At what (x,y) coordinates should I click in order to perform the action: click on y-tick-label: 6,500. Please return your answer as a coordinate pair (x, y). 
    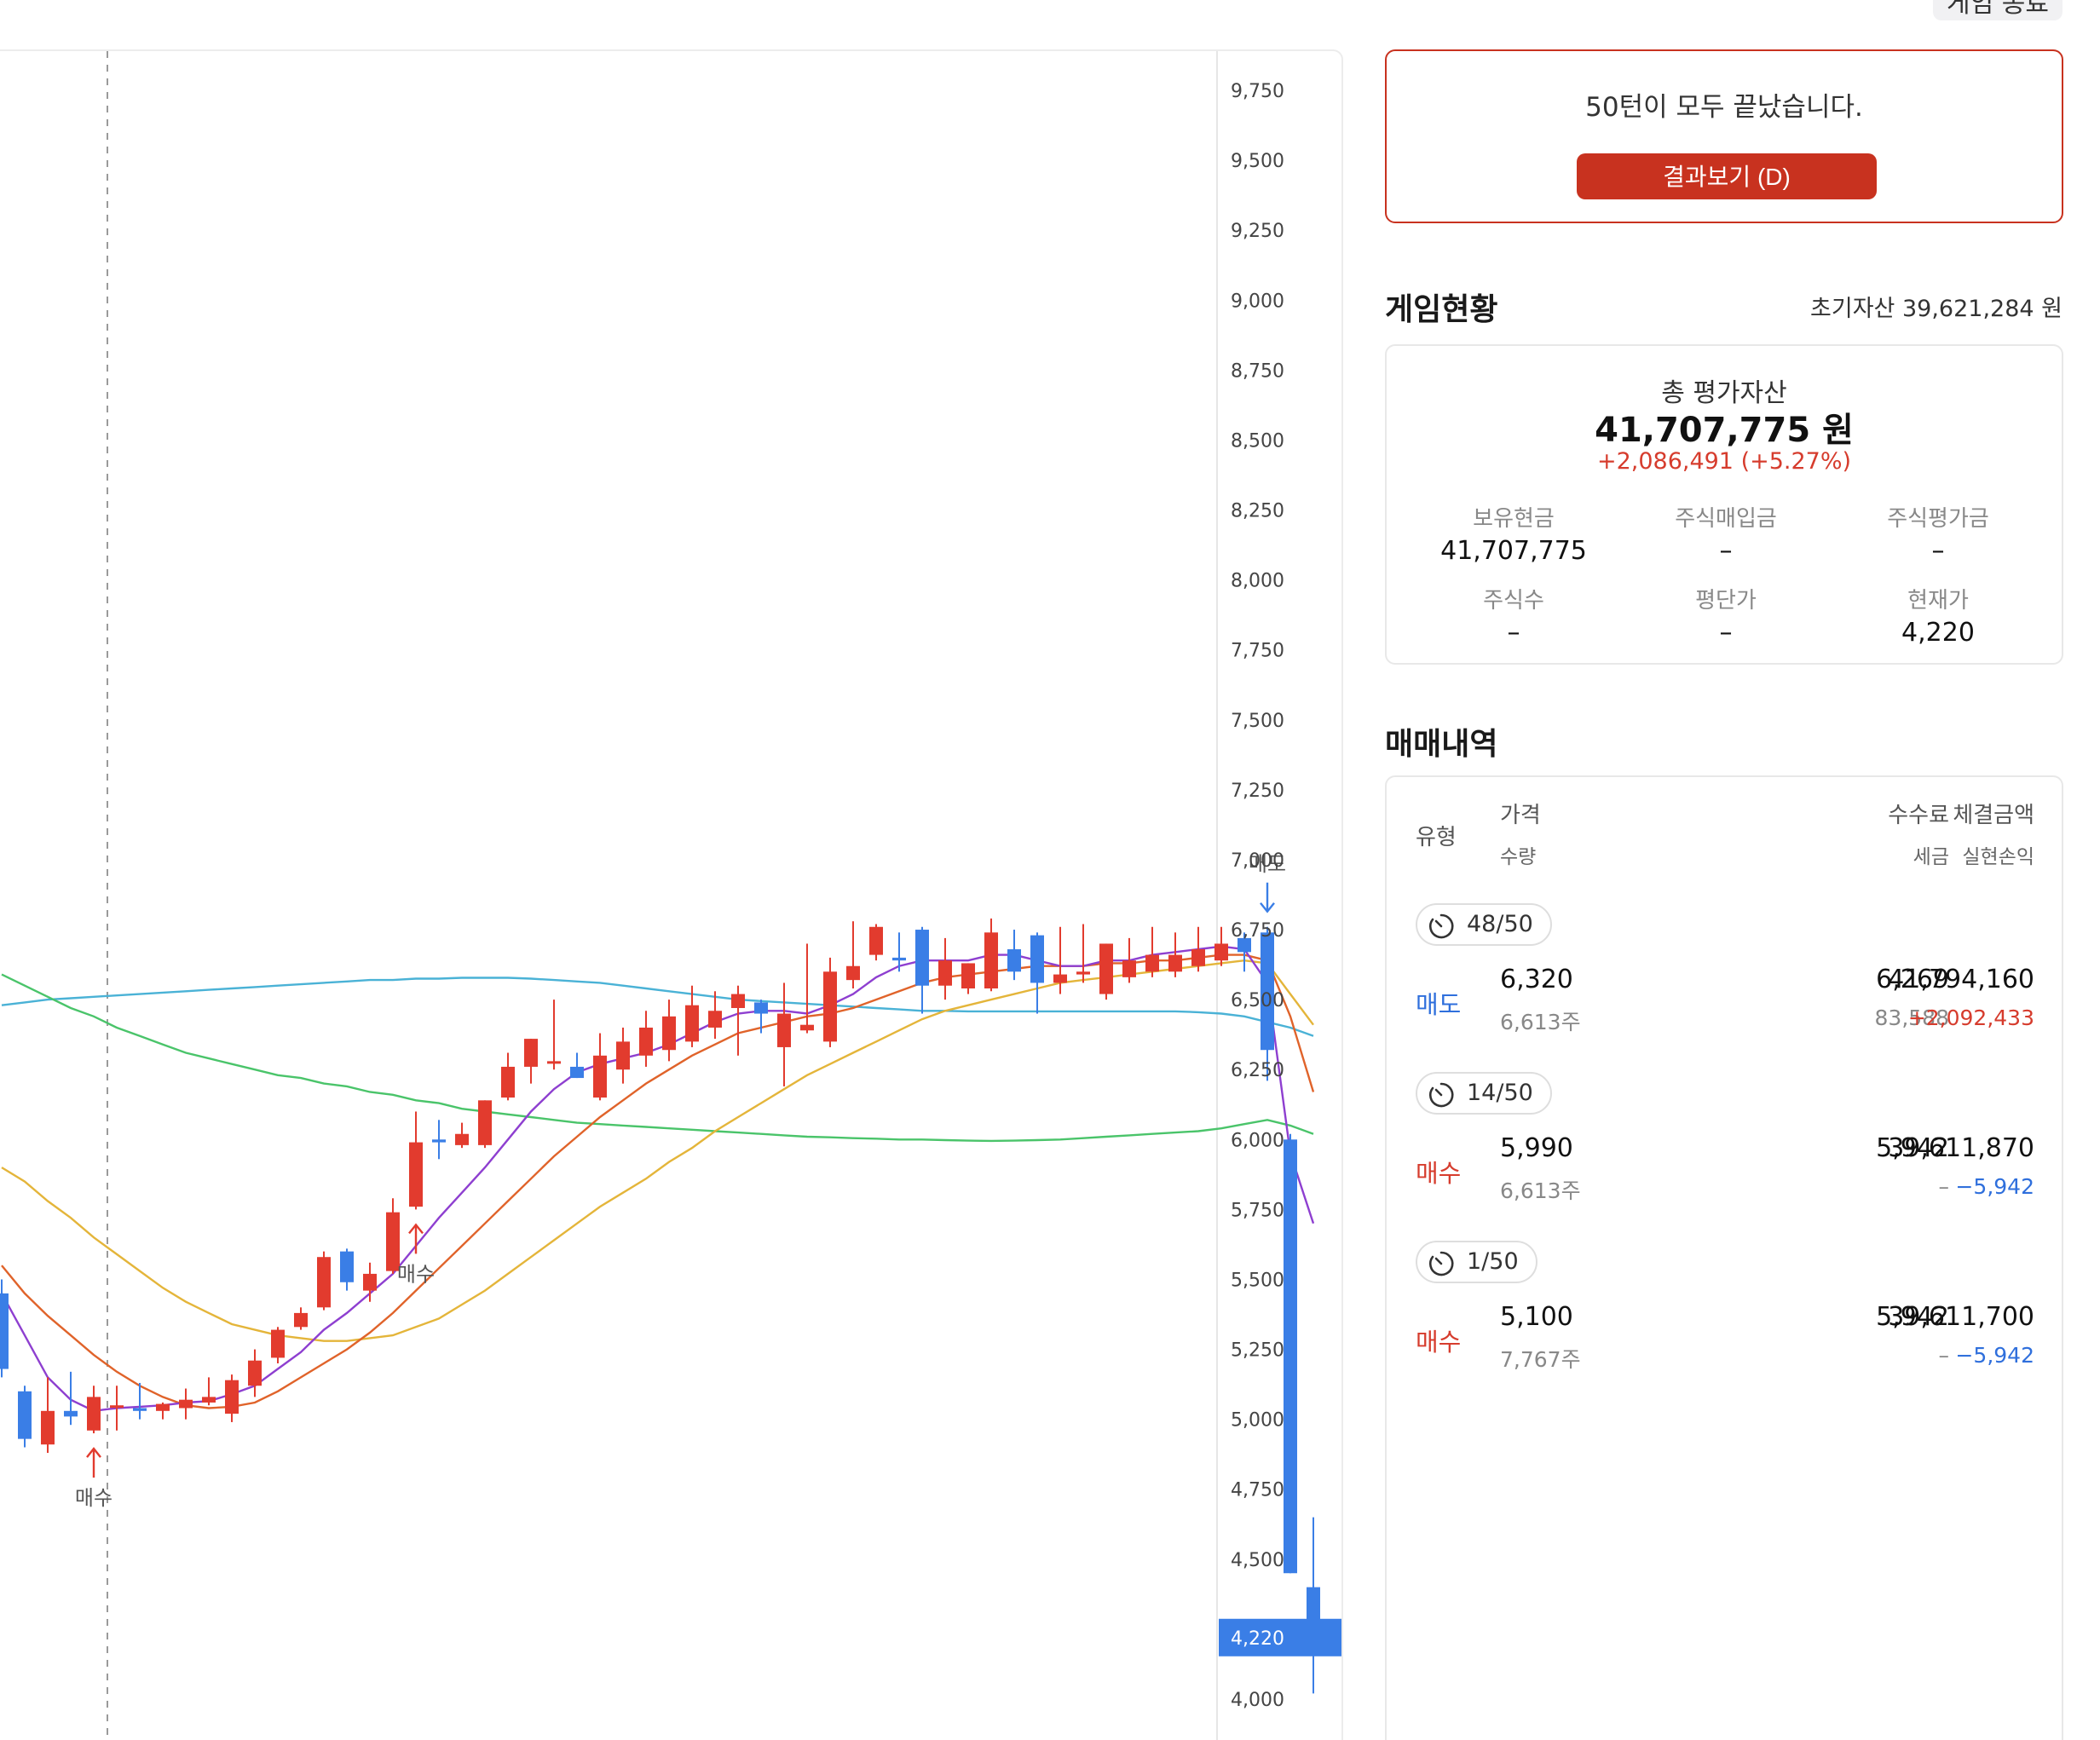
    Looking at the image, I should click on (1257, 1000).